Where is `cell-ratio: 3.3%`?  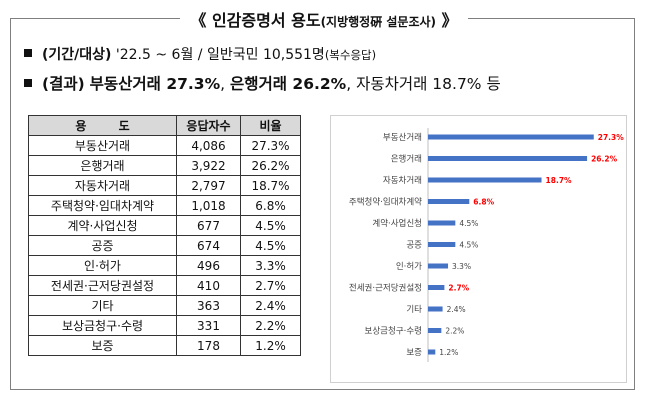 cell-ratio: 3.3% is located at coordinates (270, 265).